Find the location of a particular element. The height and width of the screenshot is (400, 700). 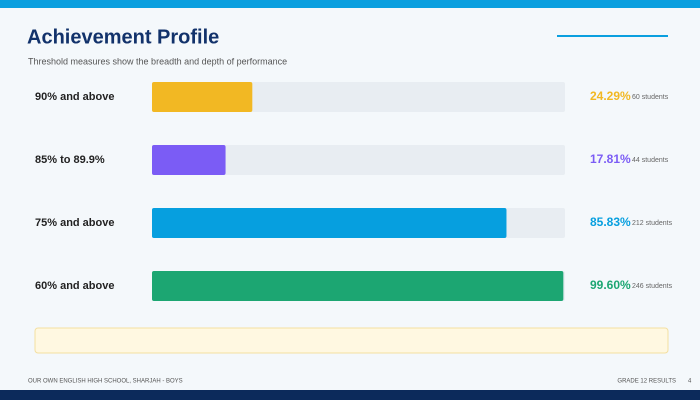

page-number: 4 is located at coordinates (690, 382).